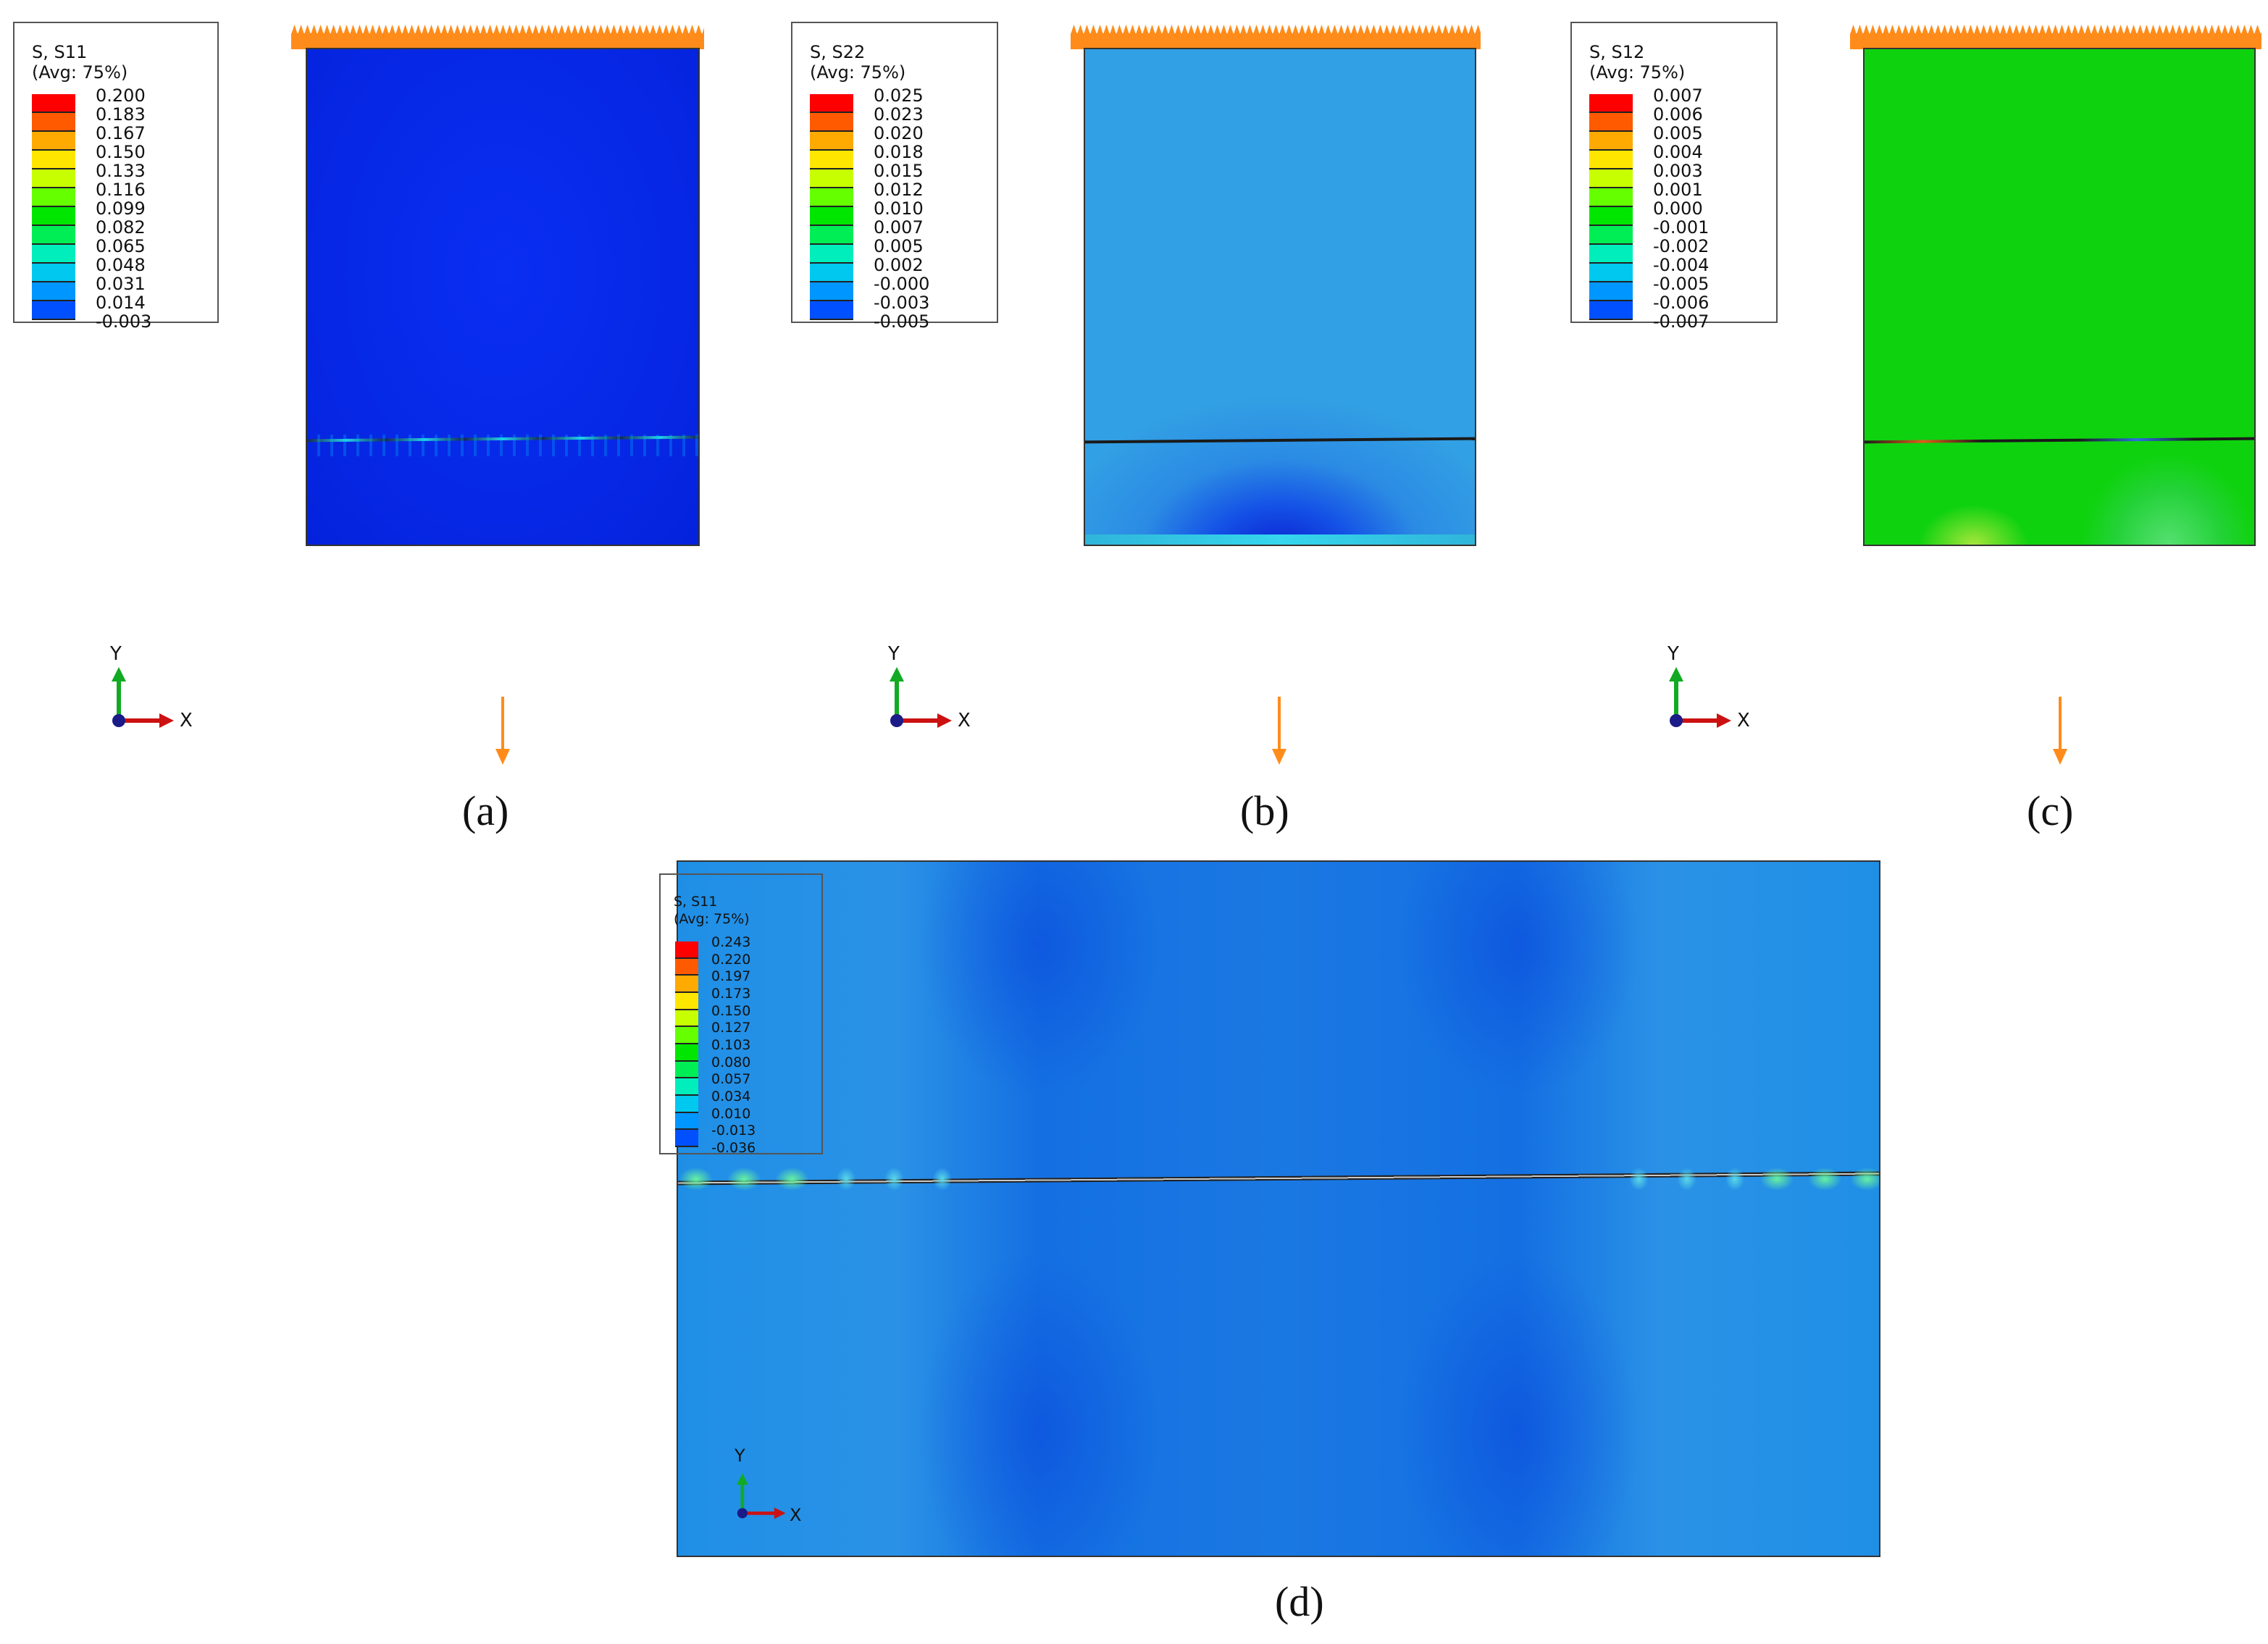  What do you see at coordinates (121, 303) in the screenshot?
I see `legend-value: 0.014` at bounding box center [121, 303].